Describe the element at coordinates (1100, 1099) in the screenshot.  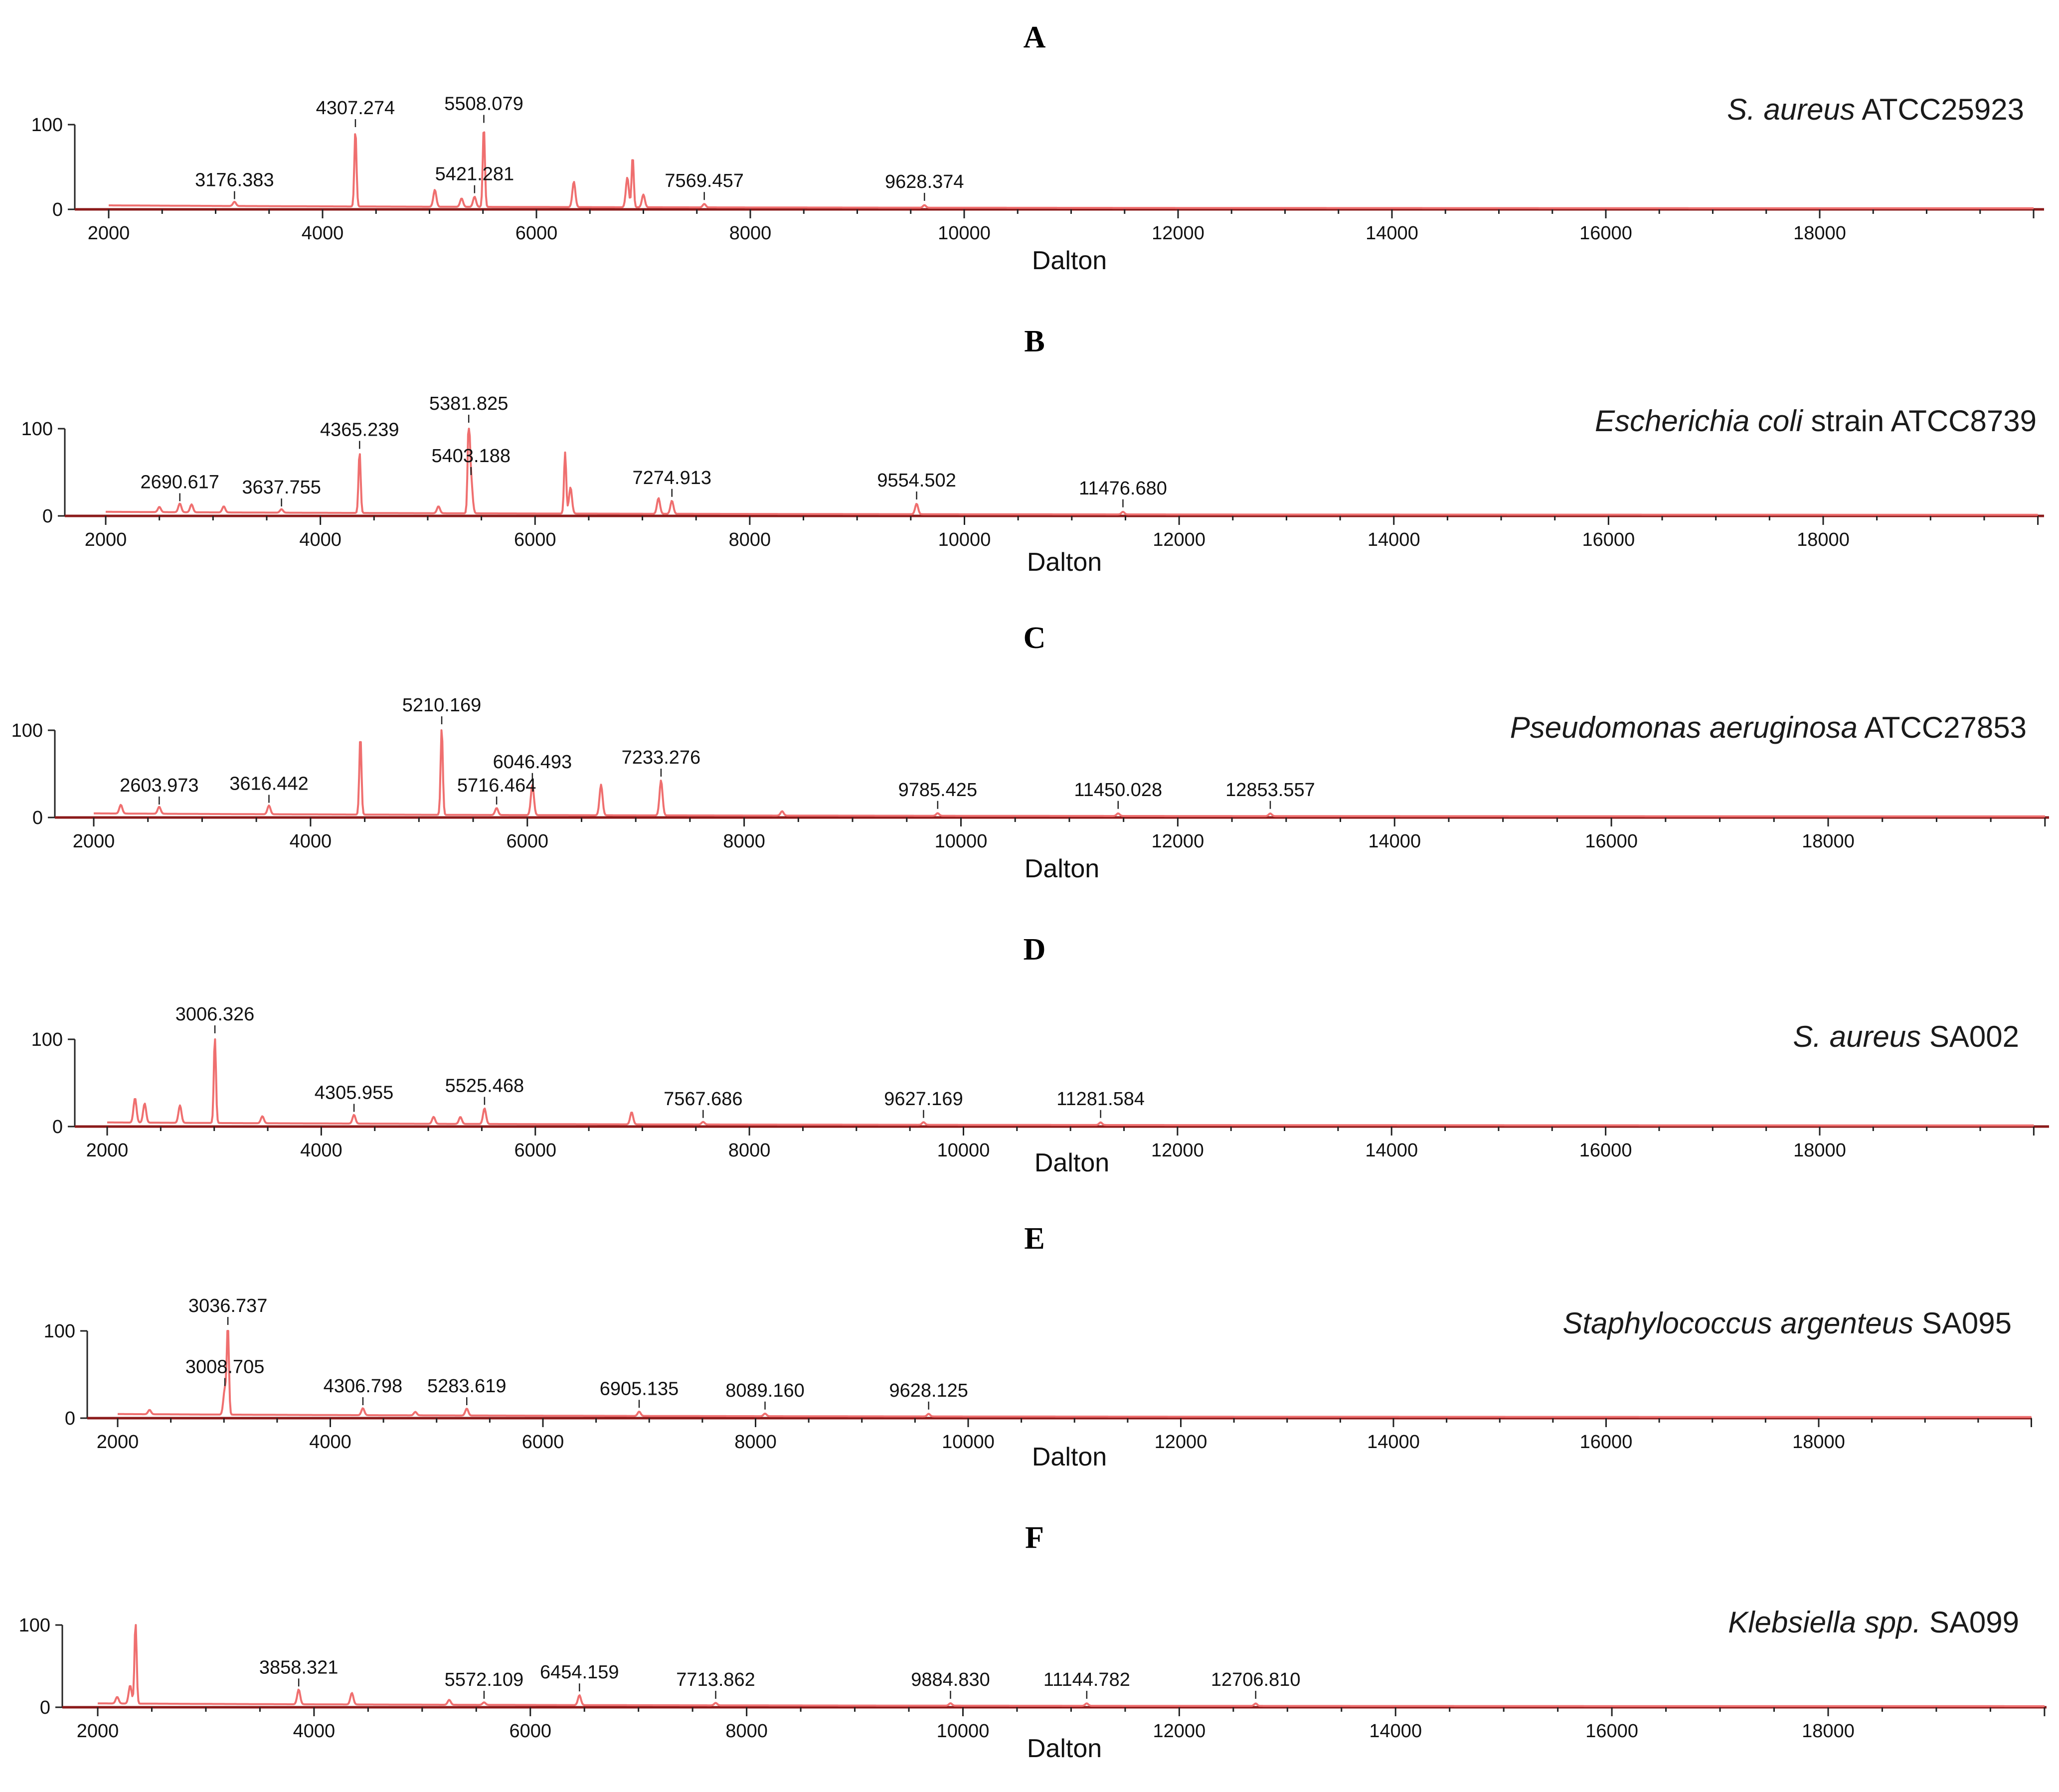
I see `peak-label: 11281.584` at that location.